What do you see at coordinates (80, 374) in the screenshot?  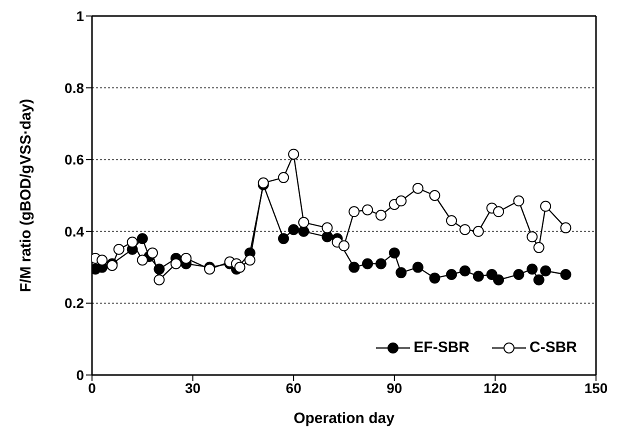 I see `y-tick-label: 0` at bounding box center [80, 374].